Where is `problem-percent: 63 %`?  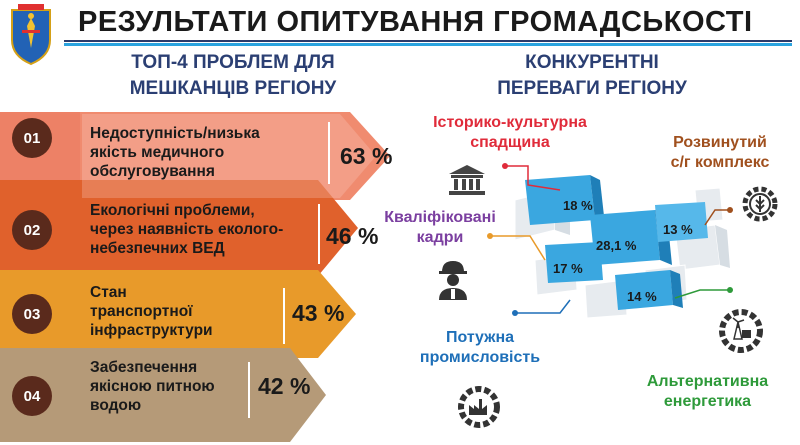
problem-percent: 63 % is located at coordinates (366, 156).